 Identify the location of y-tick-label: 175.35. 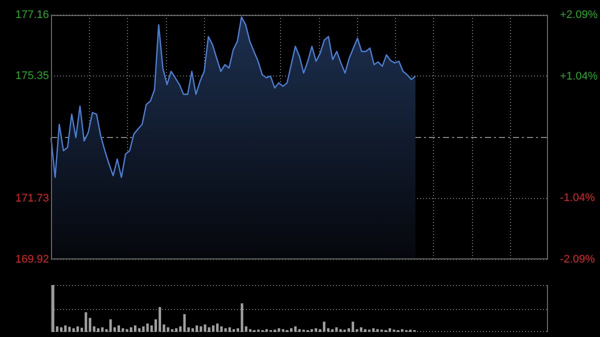
(32, 76).